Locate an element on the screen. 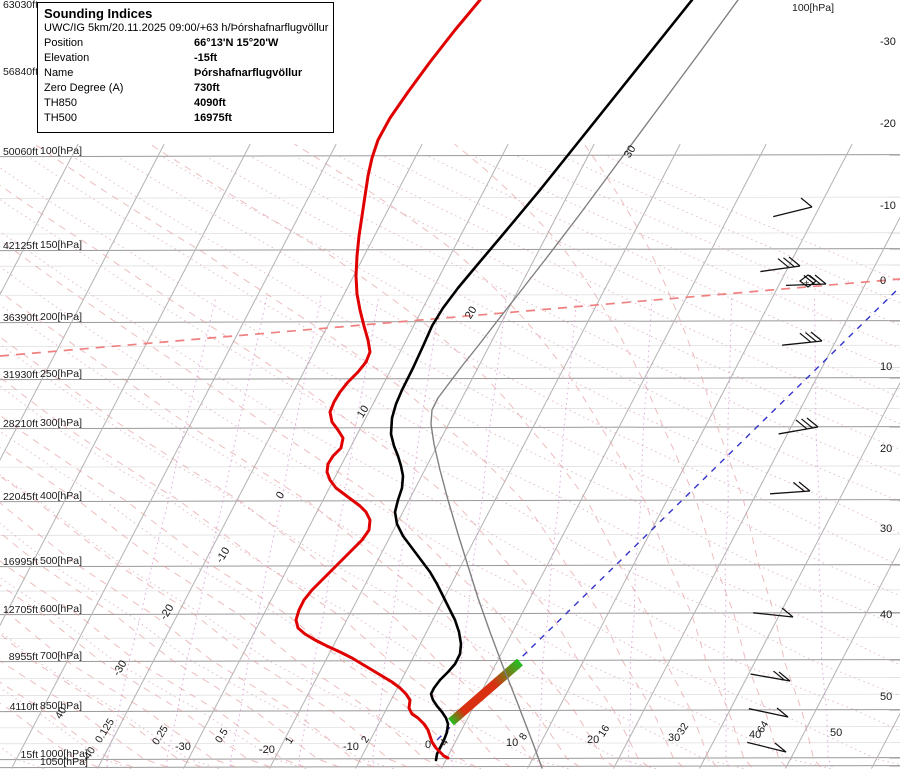 The width and height of the screenshot is (900, 773). right-temp-label--30: -30 is located at coordinates (888, 42).